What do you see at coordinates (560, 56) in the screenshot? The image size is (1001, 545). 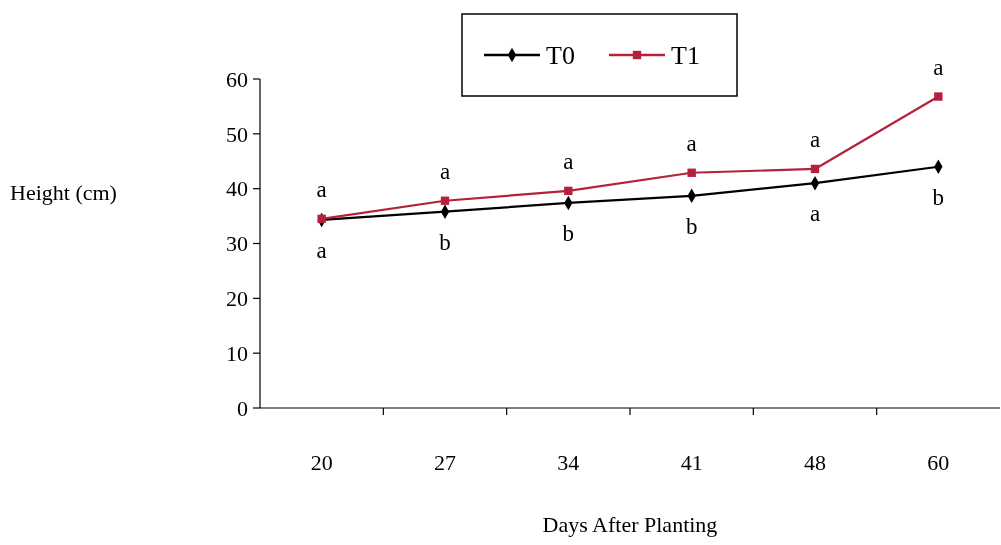 I see `legend-label: T0` at bounding box center [560, 56].